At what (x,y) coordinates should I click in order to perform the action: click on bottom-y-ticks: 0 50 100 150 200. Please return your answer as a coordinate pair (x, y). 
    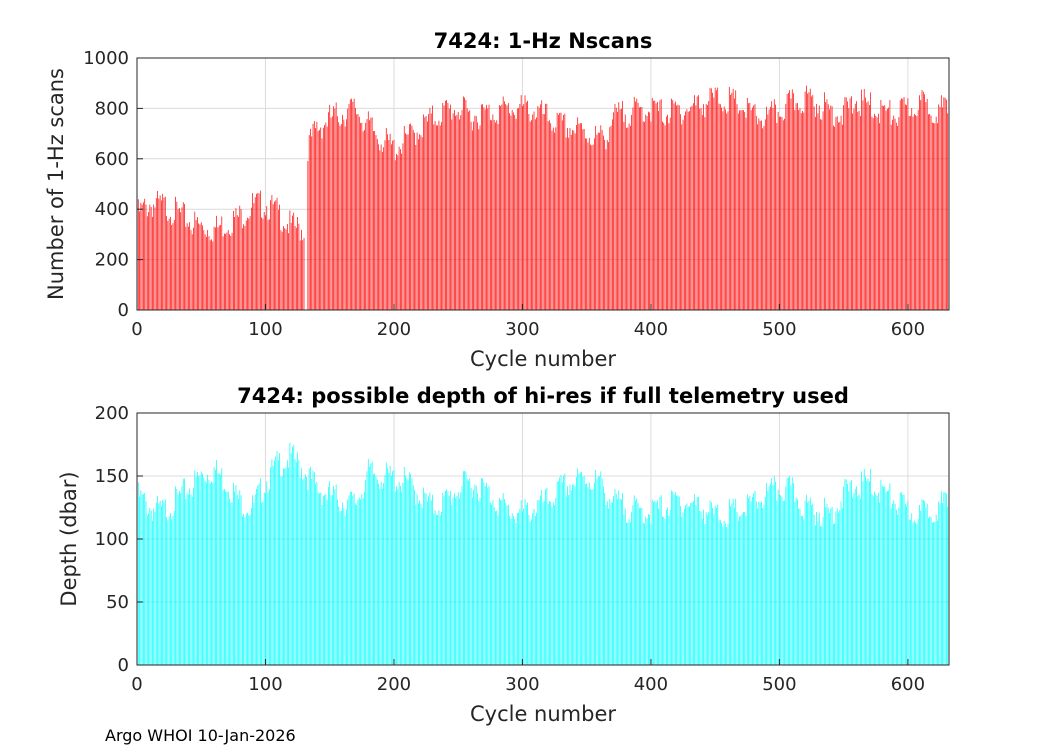
    Looking at the image, I should click on (119, 539).